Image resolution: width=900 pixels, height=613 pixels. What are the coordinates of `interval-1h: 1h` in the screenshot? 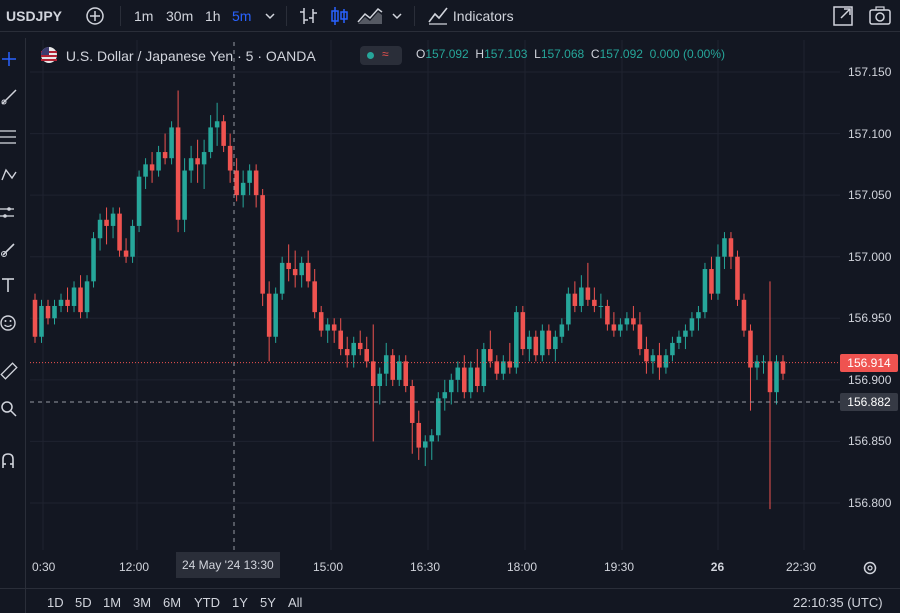 It's located at (213, 16).